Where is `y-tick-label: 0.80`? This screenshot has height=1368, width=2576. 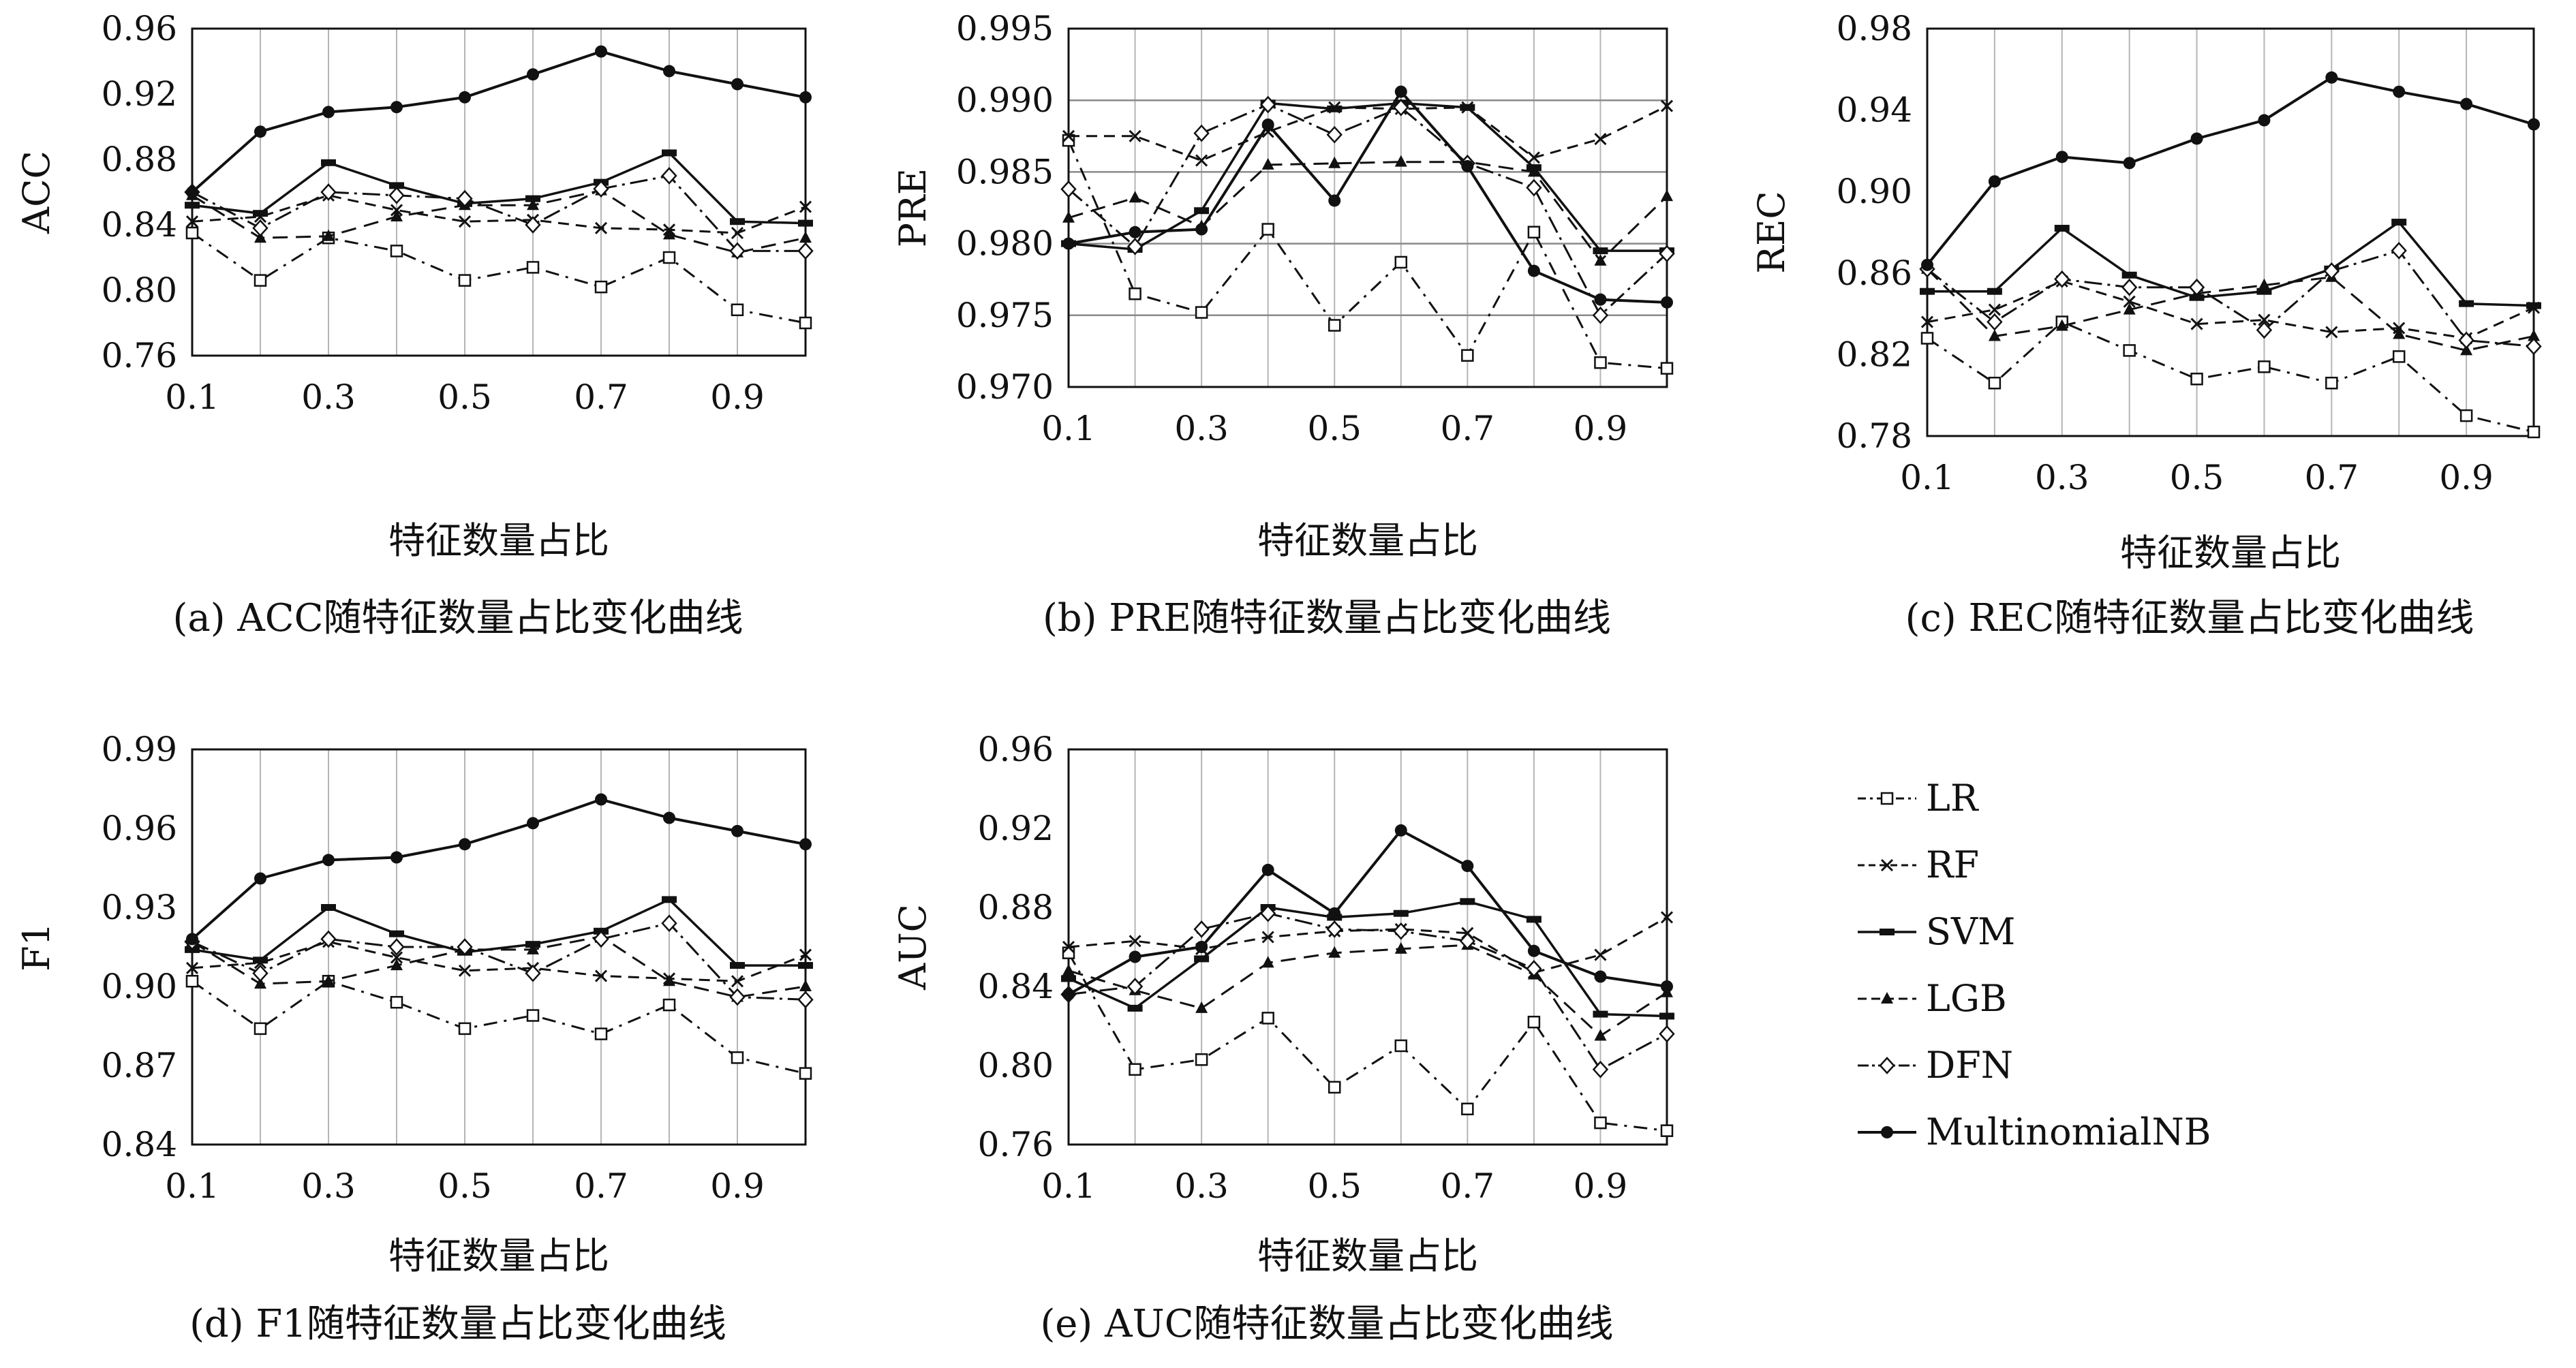
y-tick-label: 0.80 is located at coordinates (1016, 1065).